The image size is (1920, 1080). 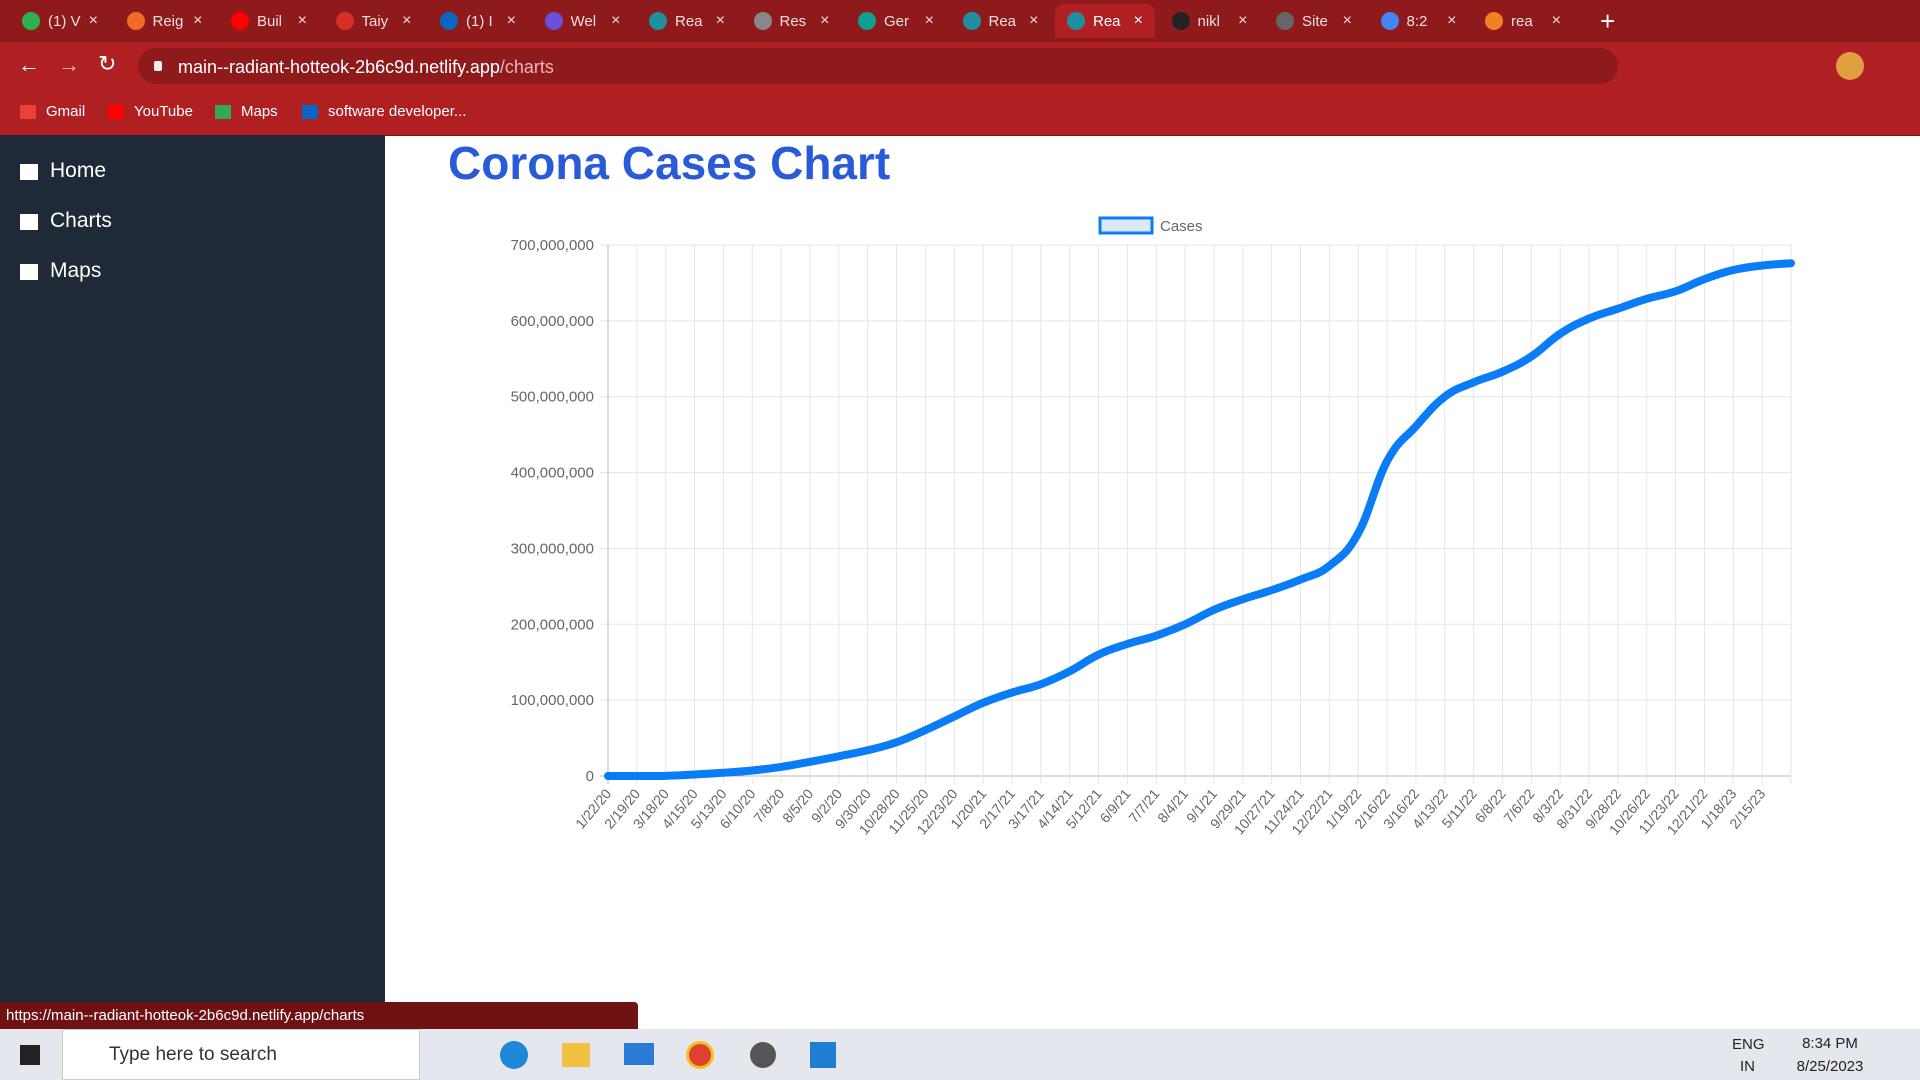 What do you see at coordinates (29, 64) in the screenshot?
I see `back-button: ←` at bounding box center [29, 64].